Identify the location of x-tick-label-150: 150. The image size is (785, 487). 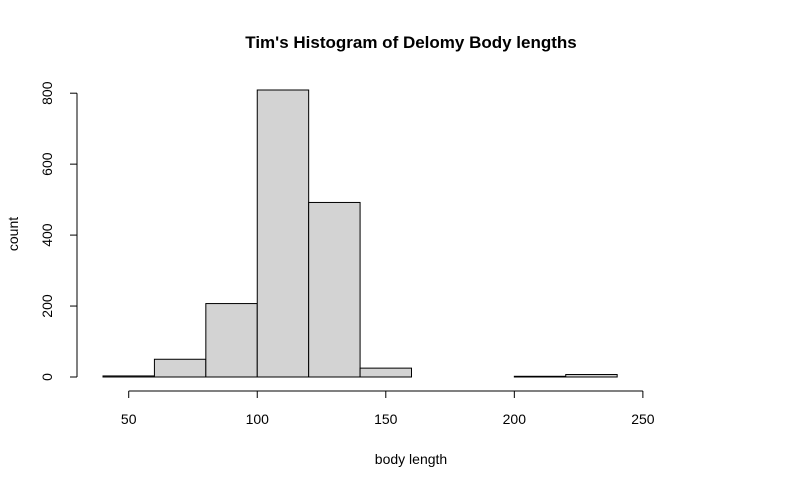
(386, 419).